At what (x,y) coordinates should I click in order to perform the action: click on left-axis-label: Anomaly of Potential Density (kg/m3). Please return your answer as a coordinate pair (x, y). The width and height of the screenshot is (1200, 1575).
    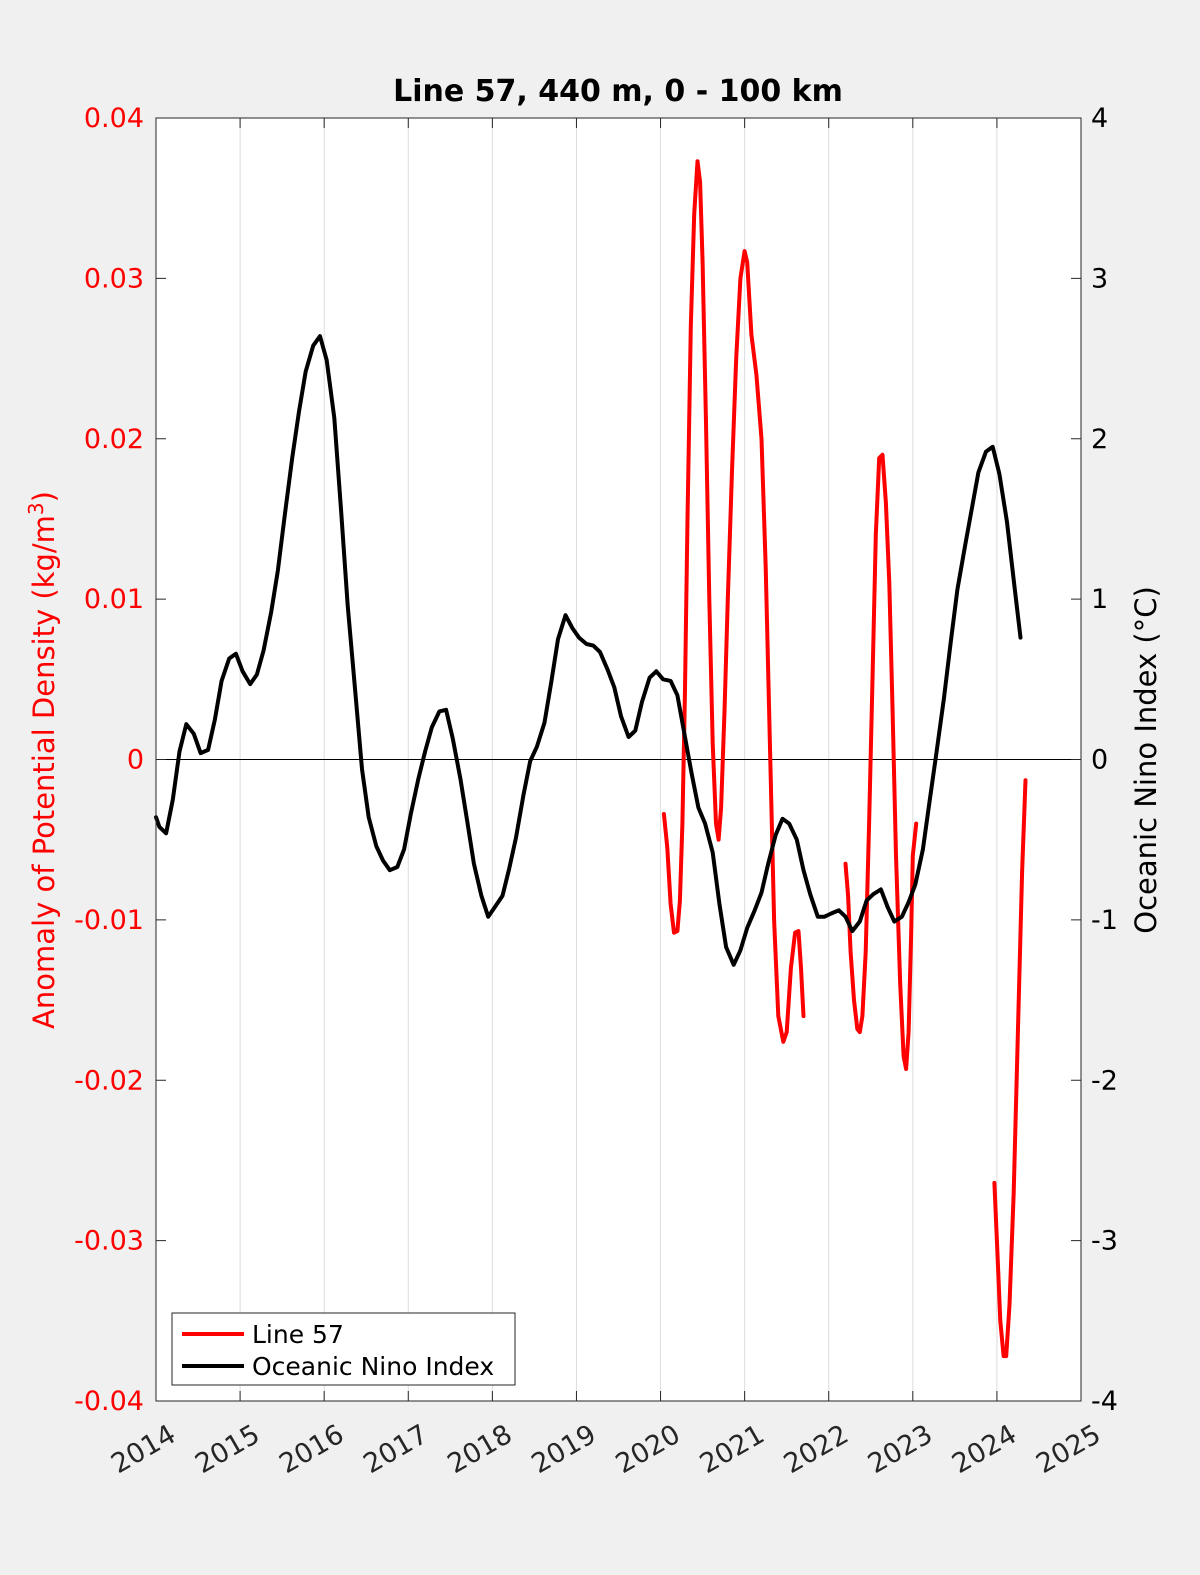
    Looking at the image, I should click on (42, 760).